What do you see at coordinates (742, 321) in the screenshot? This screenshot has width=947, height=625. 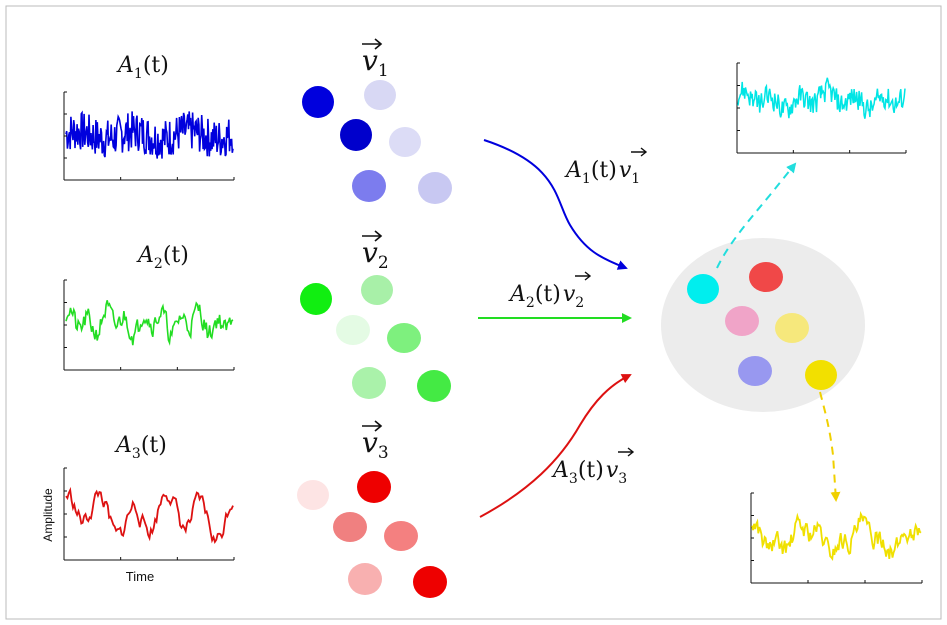 I see `mix-dot-pink` at bounding box center [742, 321].